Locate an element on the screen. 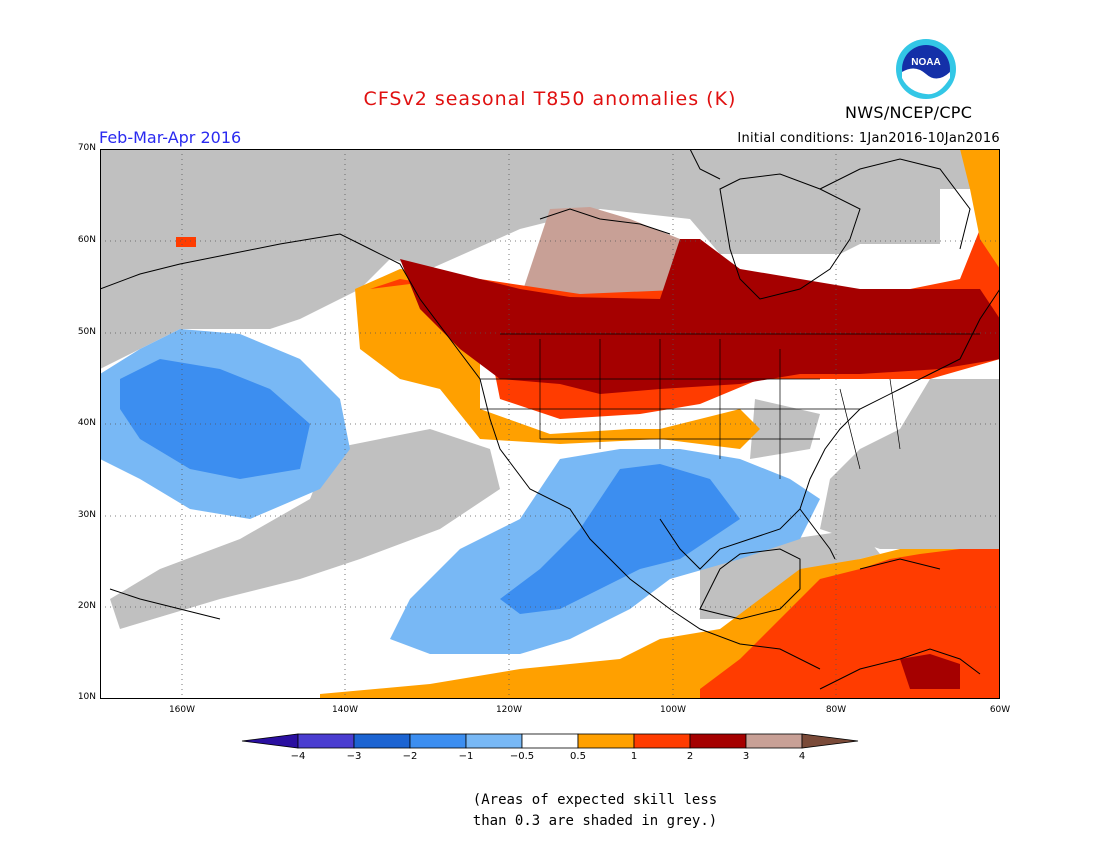 This screenshot has width=1100, height=850. lon-label-60w: 60W is located at coordinates (1000, 710).